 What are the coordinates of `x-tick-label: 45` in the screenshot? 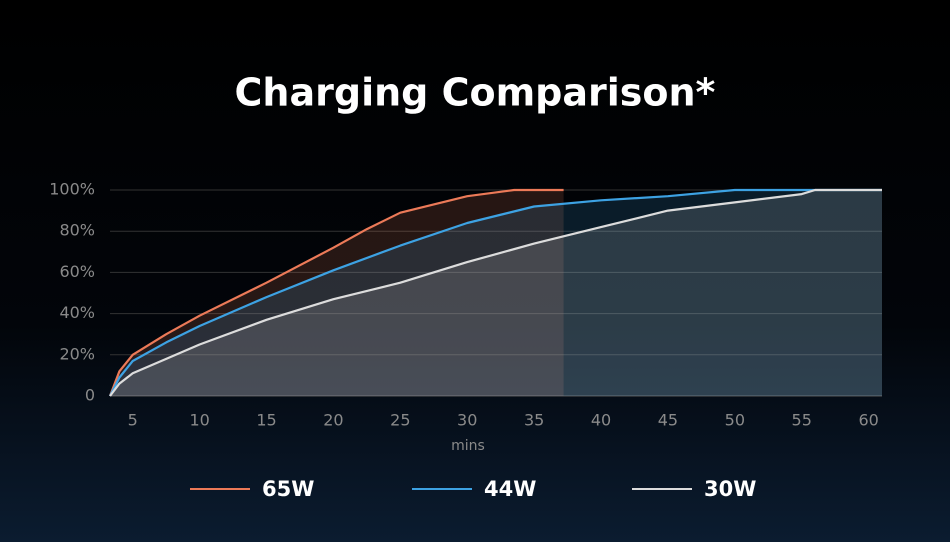 It's located at (668, 420).